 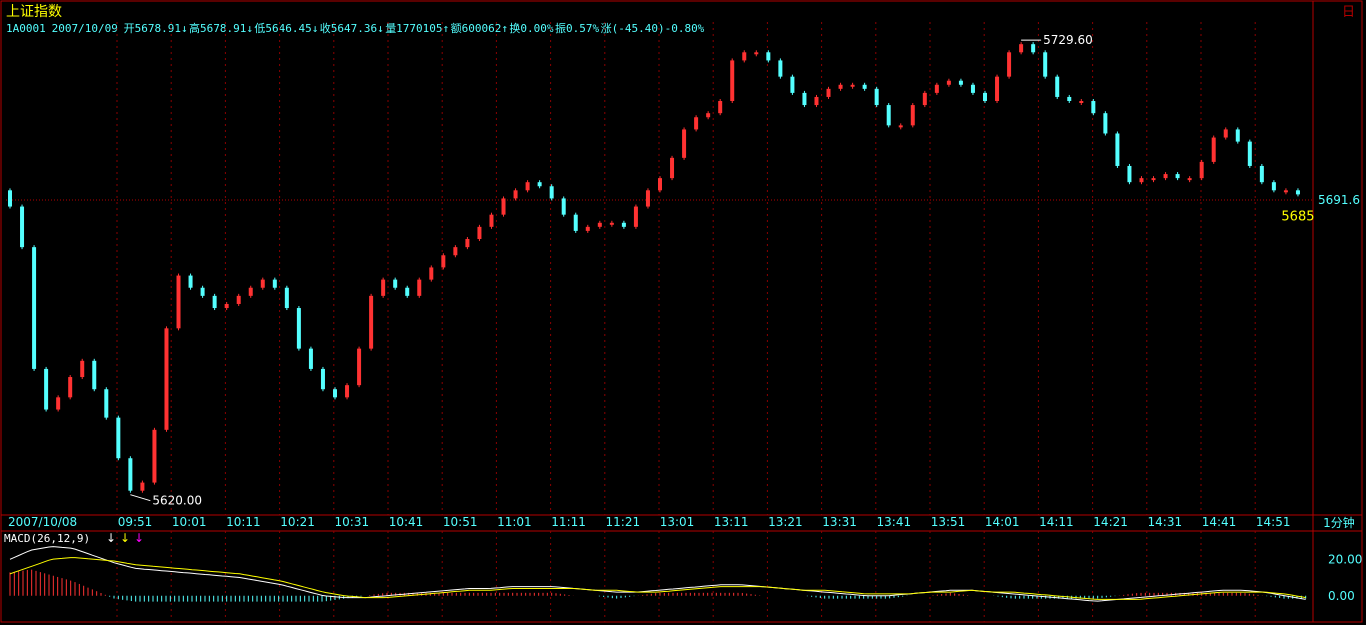 I want to click on period-label: 1分钟, so click(x=1339, y=522).